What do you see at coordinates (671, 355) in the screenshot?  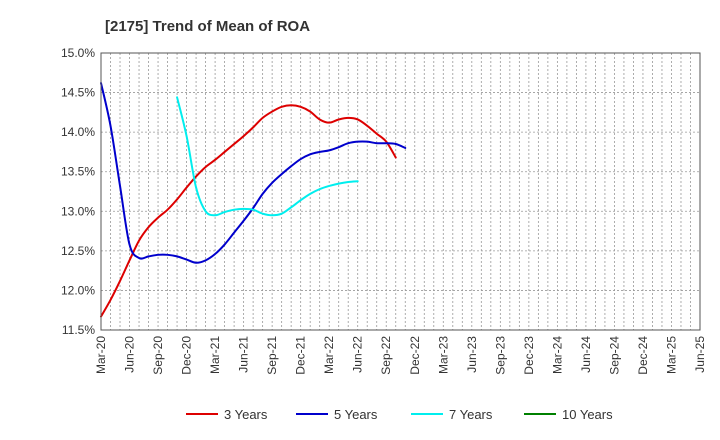 I see `x-tick-label: Mar-25` at bounding box center [671, 355].